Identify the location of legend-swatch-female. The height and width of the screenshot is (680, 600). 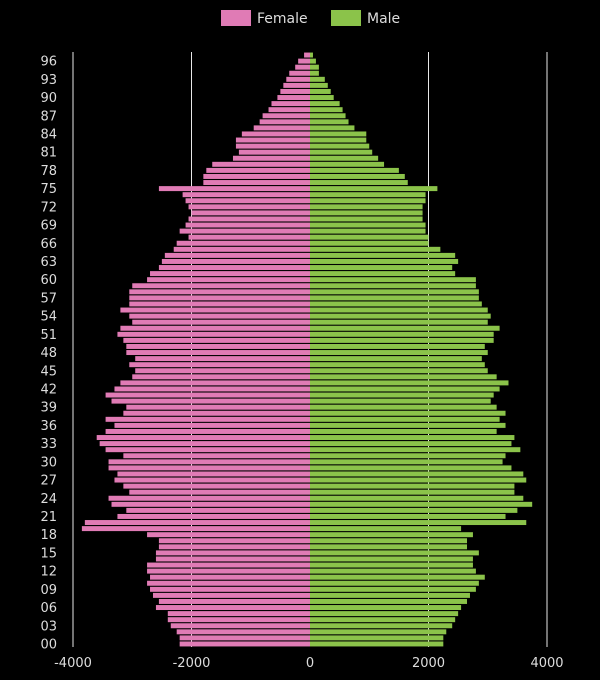
(236, 18).